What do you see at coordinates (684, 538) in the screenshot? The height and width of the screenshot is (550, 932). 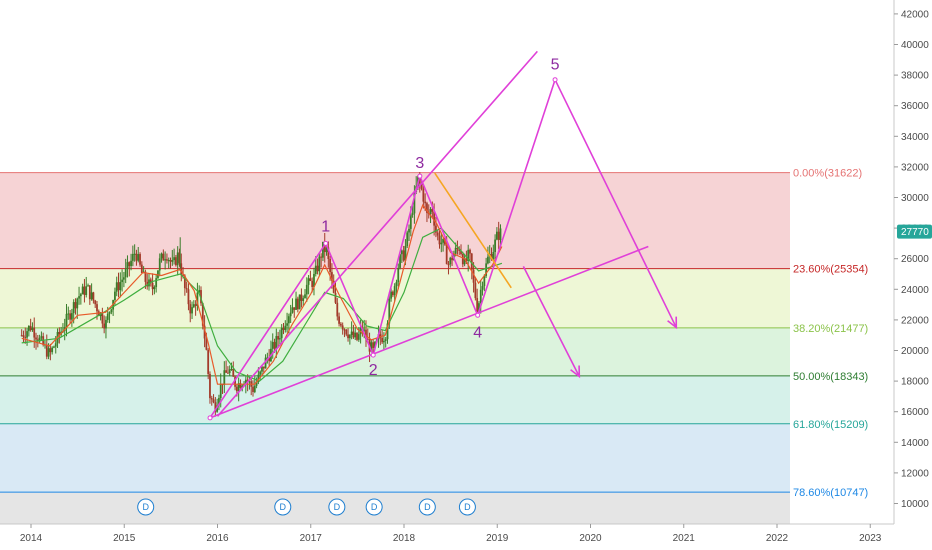 I see `time-tick-label: 2021` at bounding box center [684, 538].